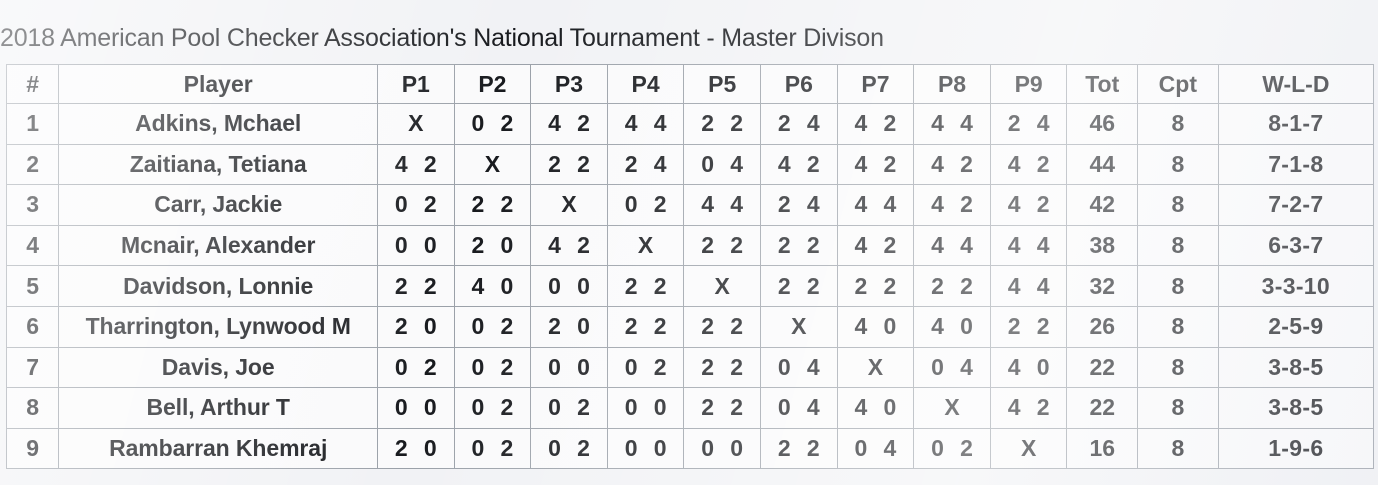  I want to click on column-header-cpt: Cpt, so click(1178, 84).